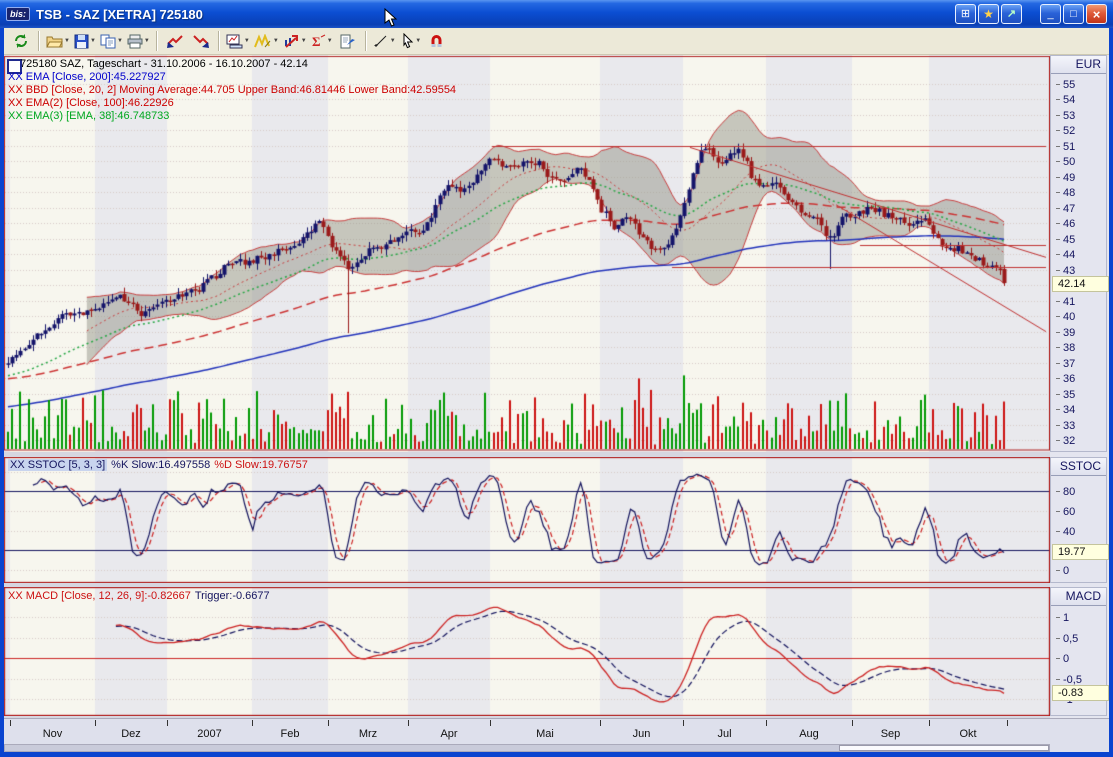 This screenshot has height=757, width=1113. What do you see at coordinates (52, 734) in the screenshot?
I see `month-label: Nov` at bounding box center [52, 734].